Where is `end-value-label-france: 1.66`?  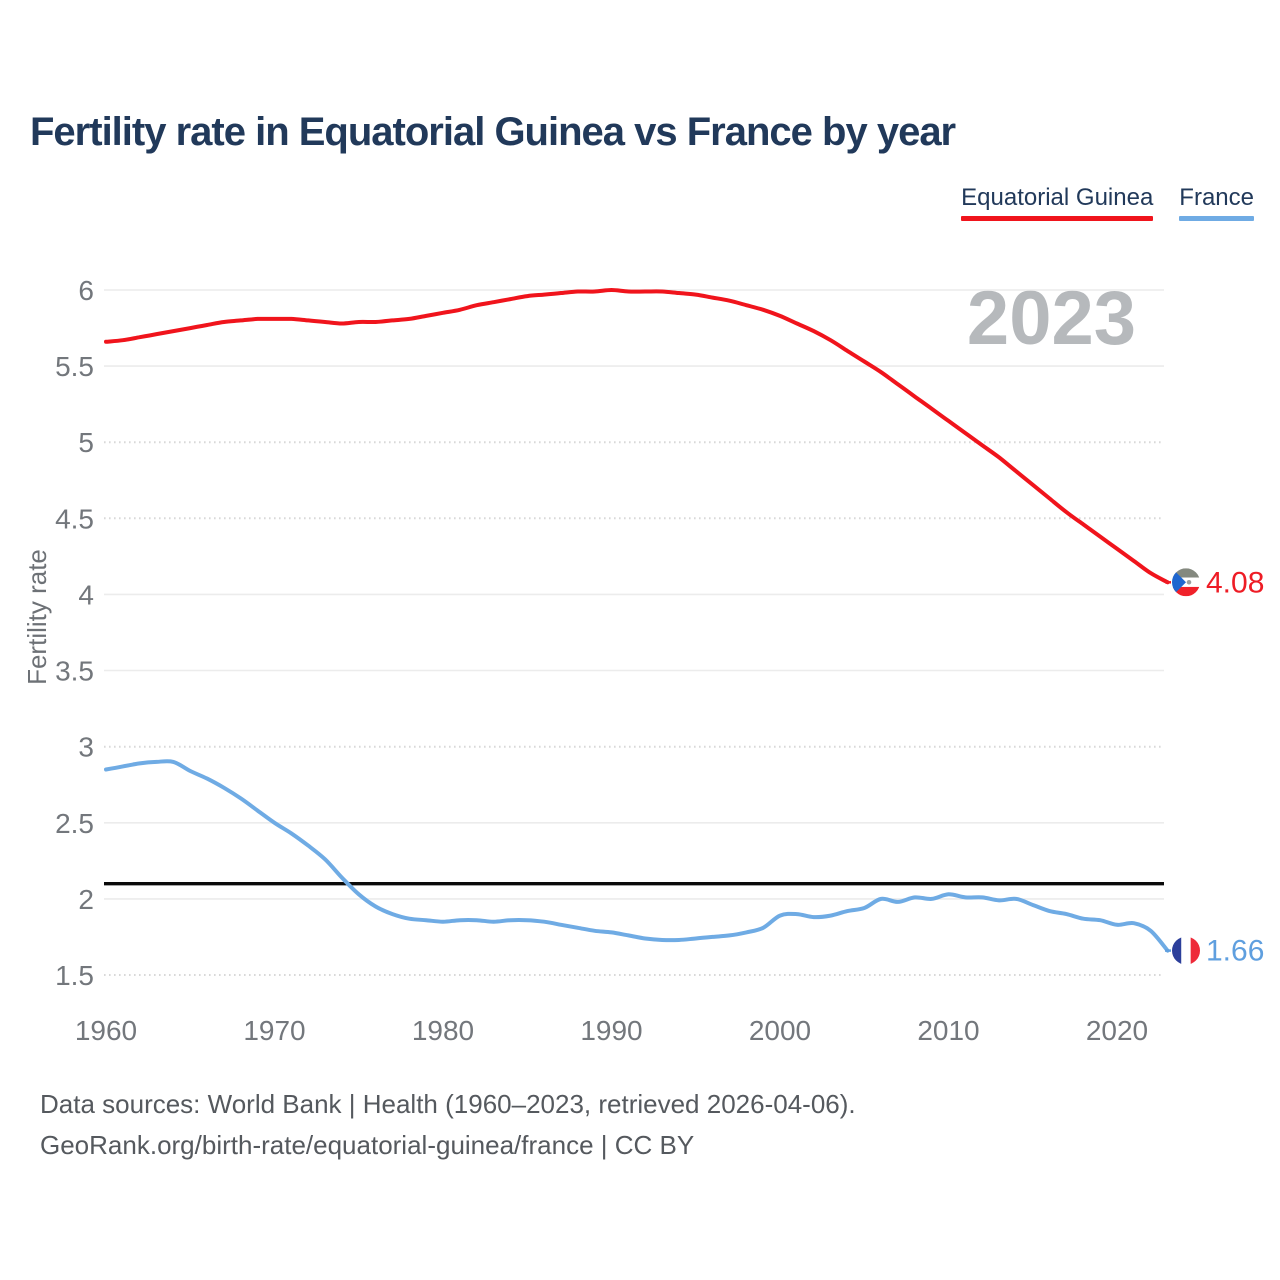 end-value-label-france: 1.66 is located at coordinates (1235, 951).